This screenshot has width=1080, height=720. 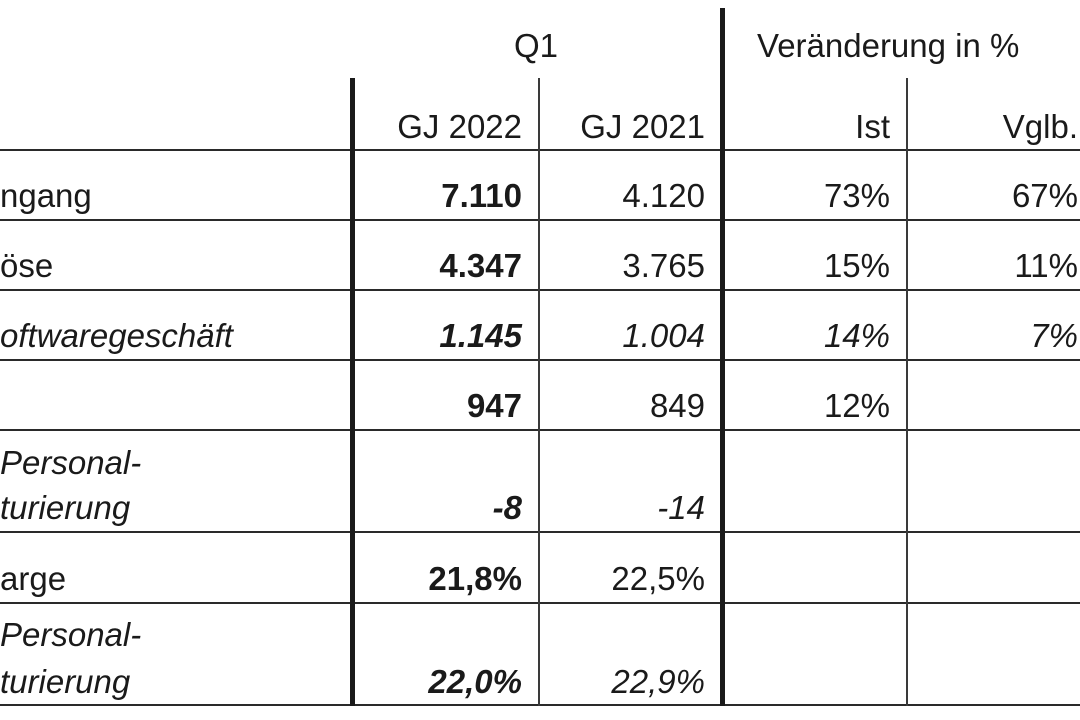 I want to click on cell-fy2022: -8, so click(x=507, y=507).